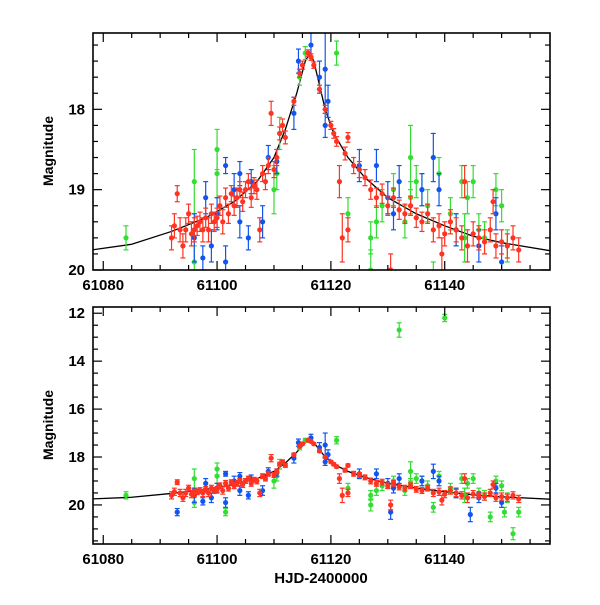 The image size is (600, 605). I want to click on x-tick-label: 61080, so click(103, 559).